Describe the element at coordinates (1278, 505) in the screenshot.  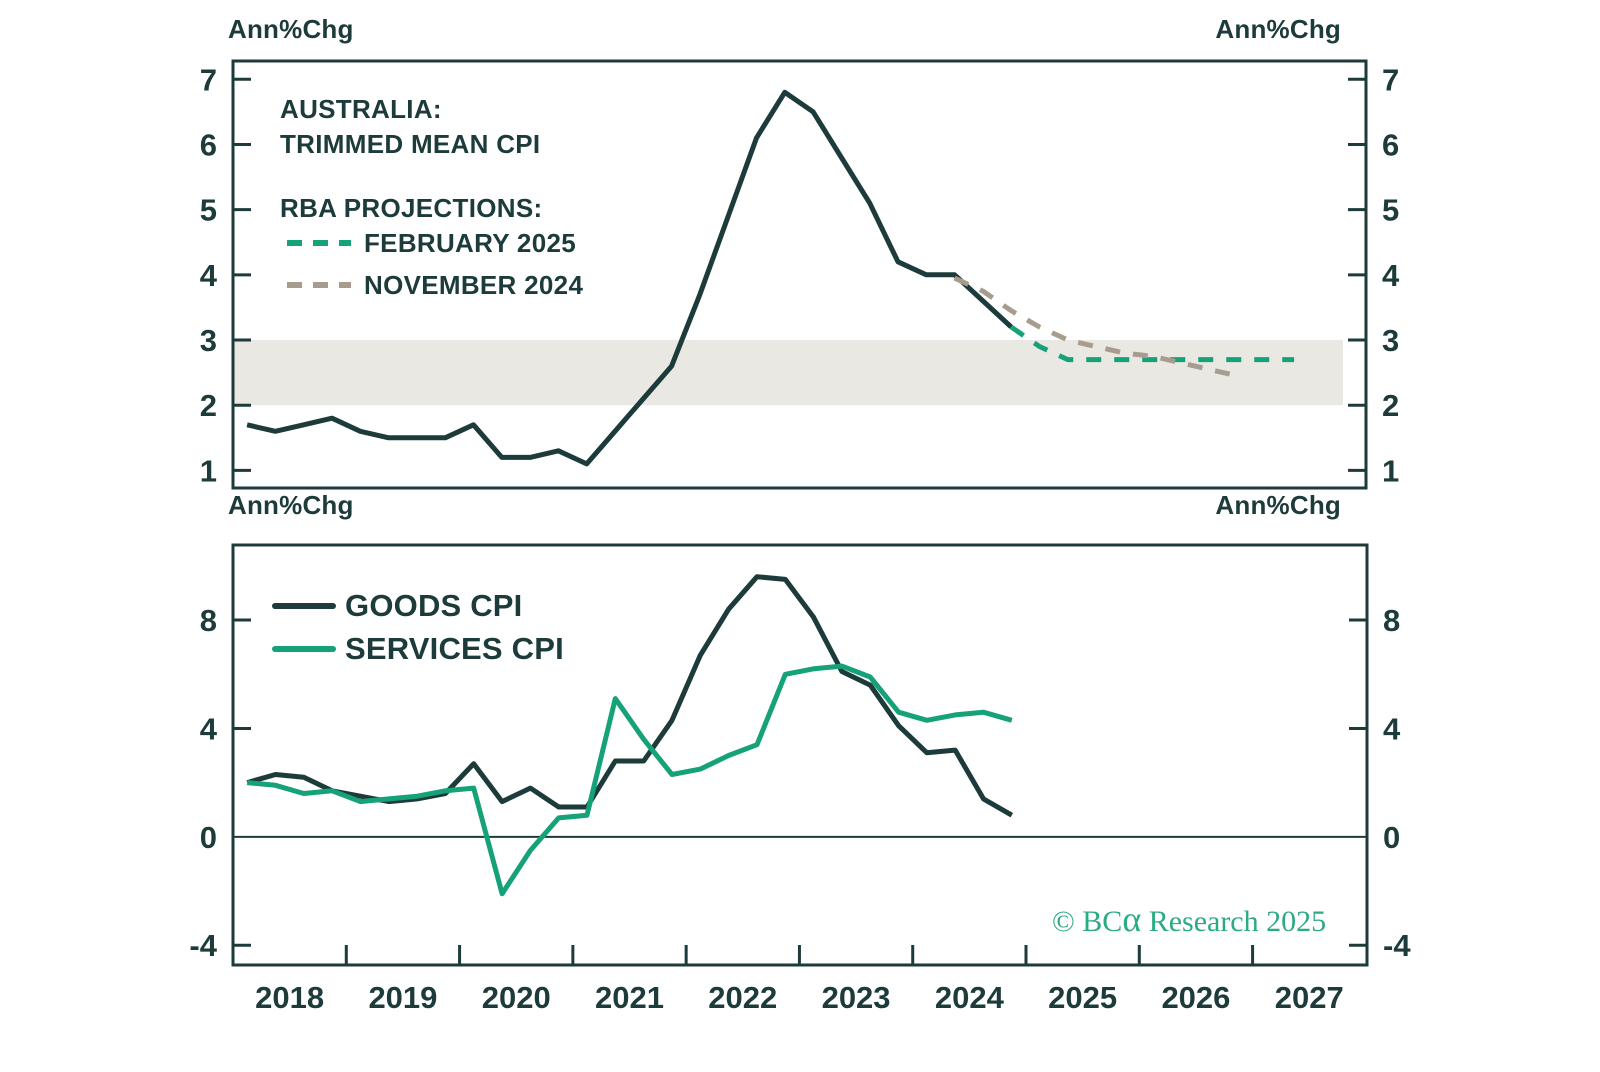
I see `bottom-chart-ylabel-right: Ann%Chg` at that location.